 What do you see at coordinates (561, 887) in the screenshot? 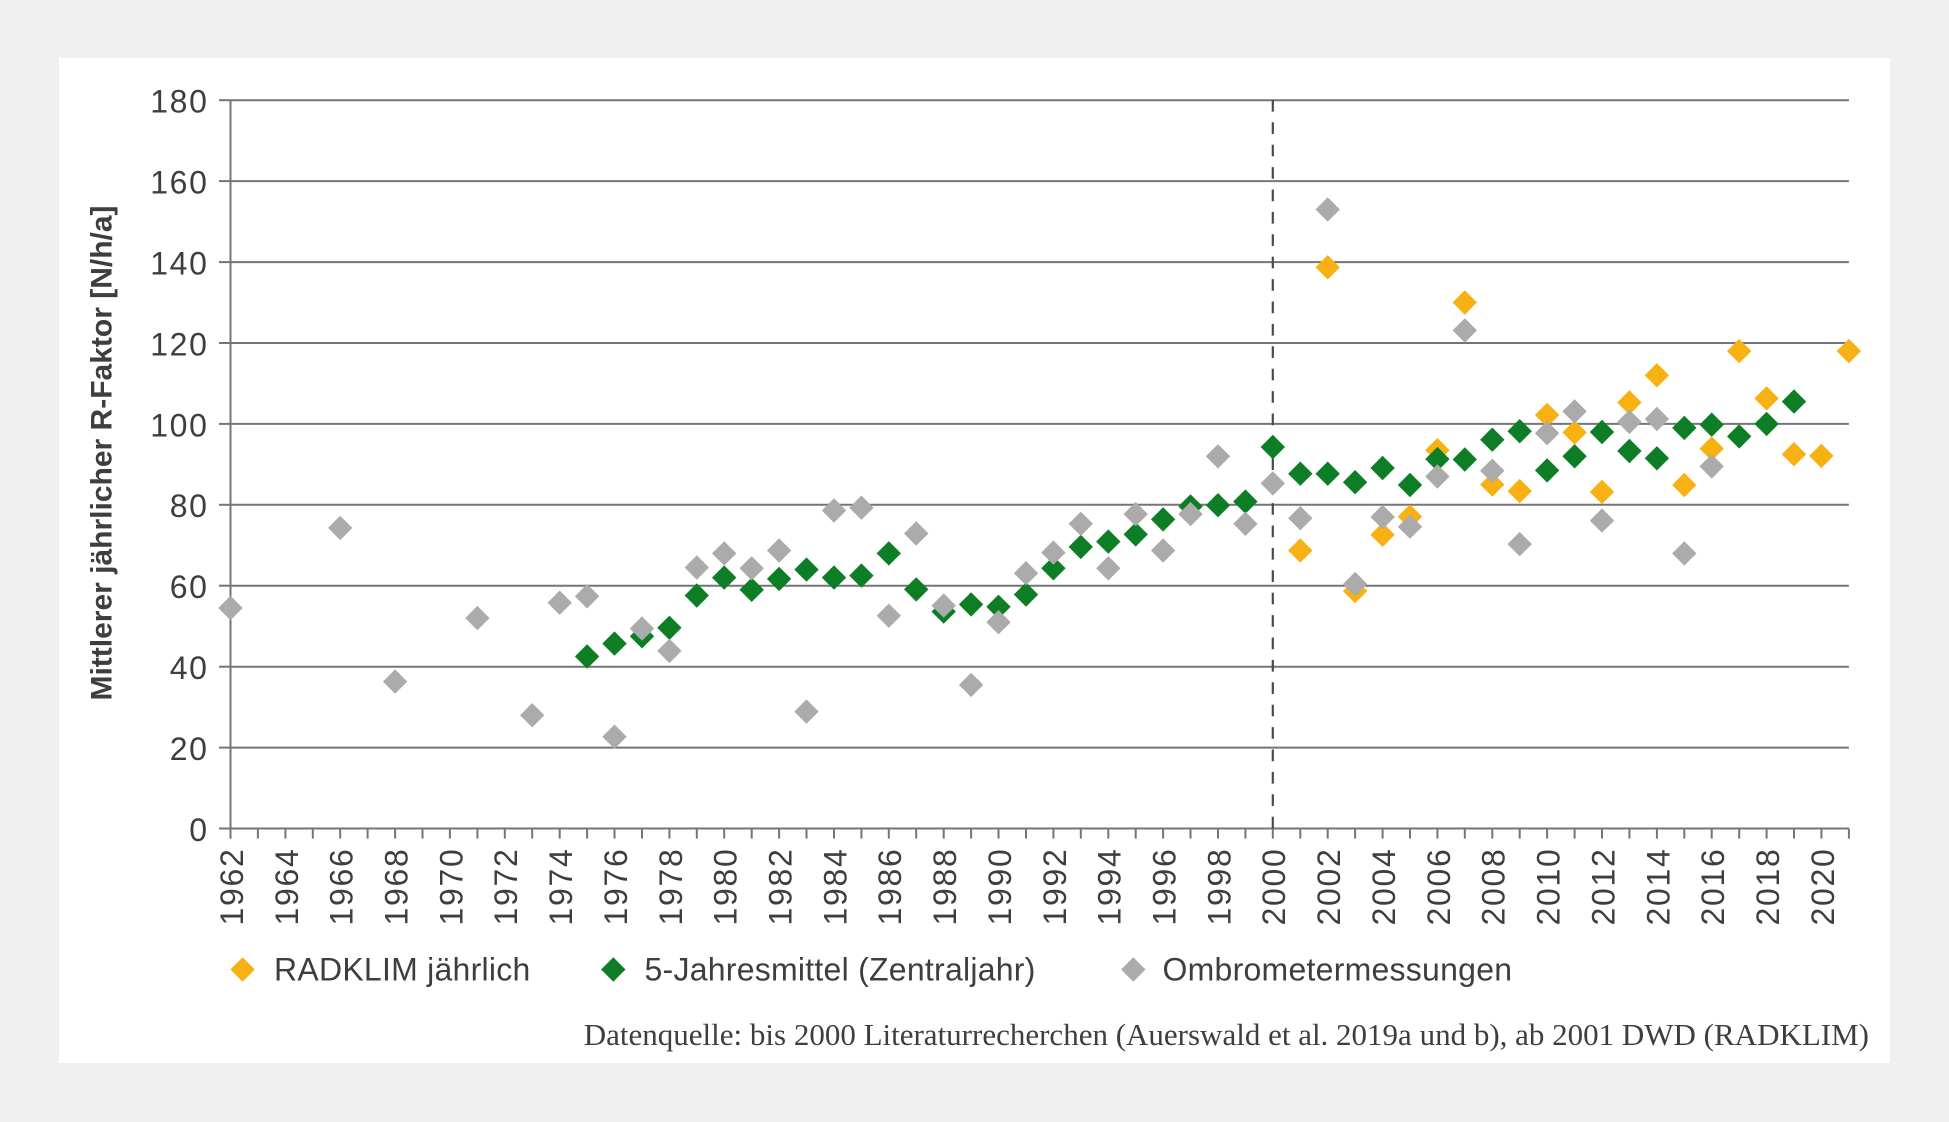
I see `svg-text: 1974` at bounding box center [561, 887].